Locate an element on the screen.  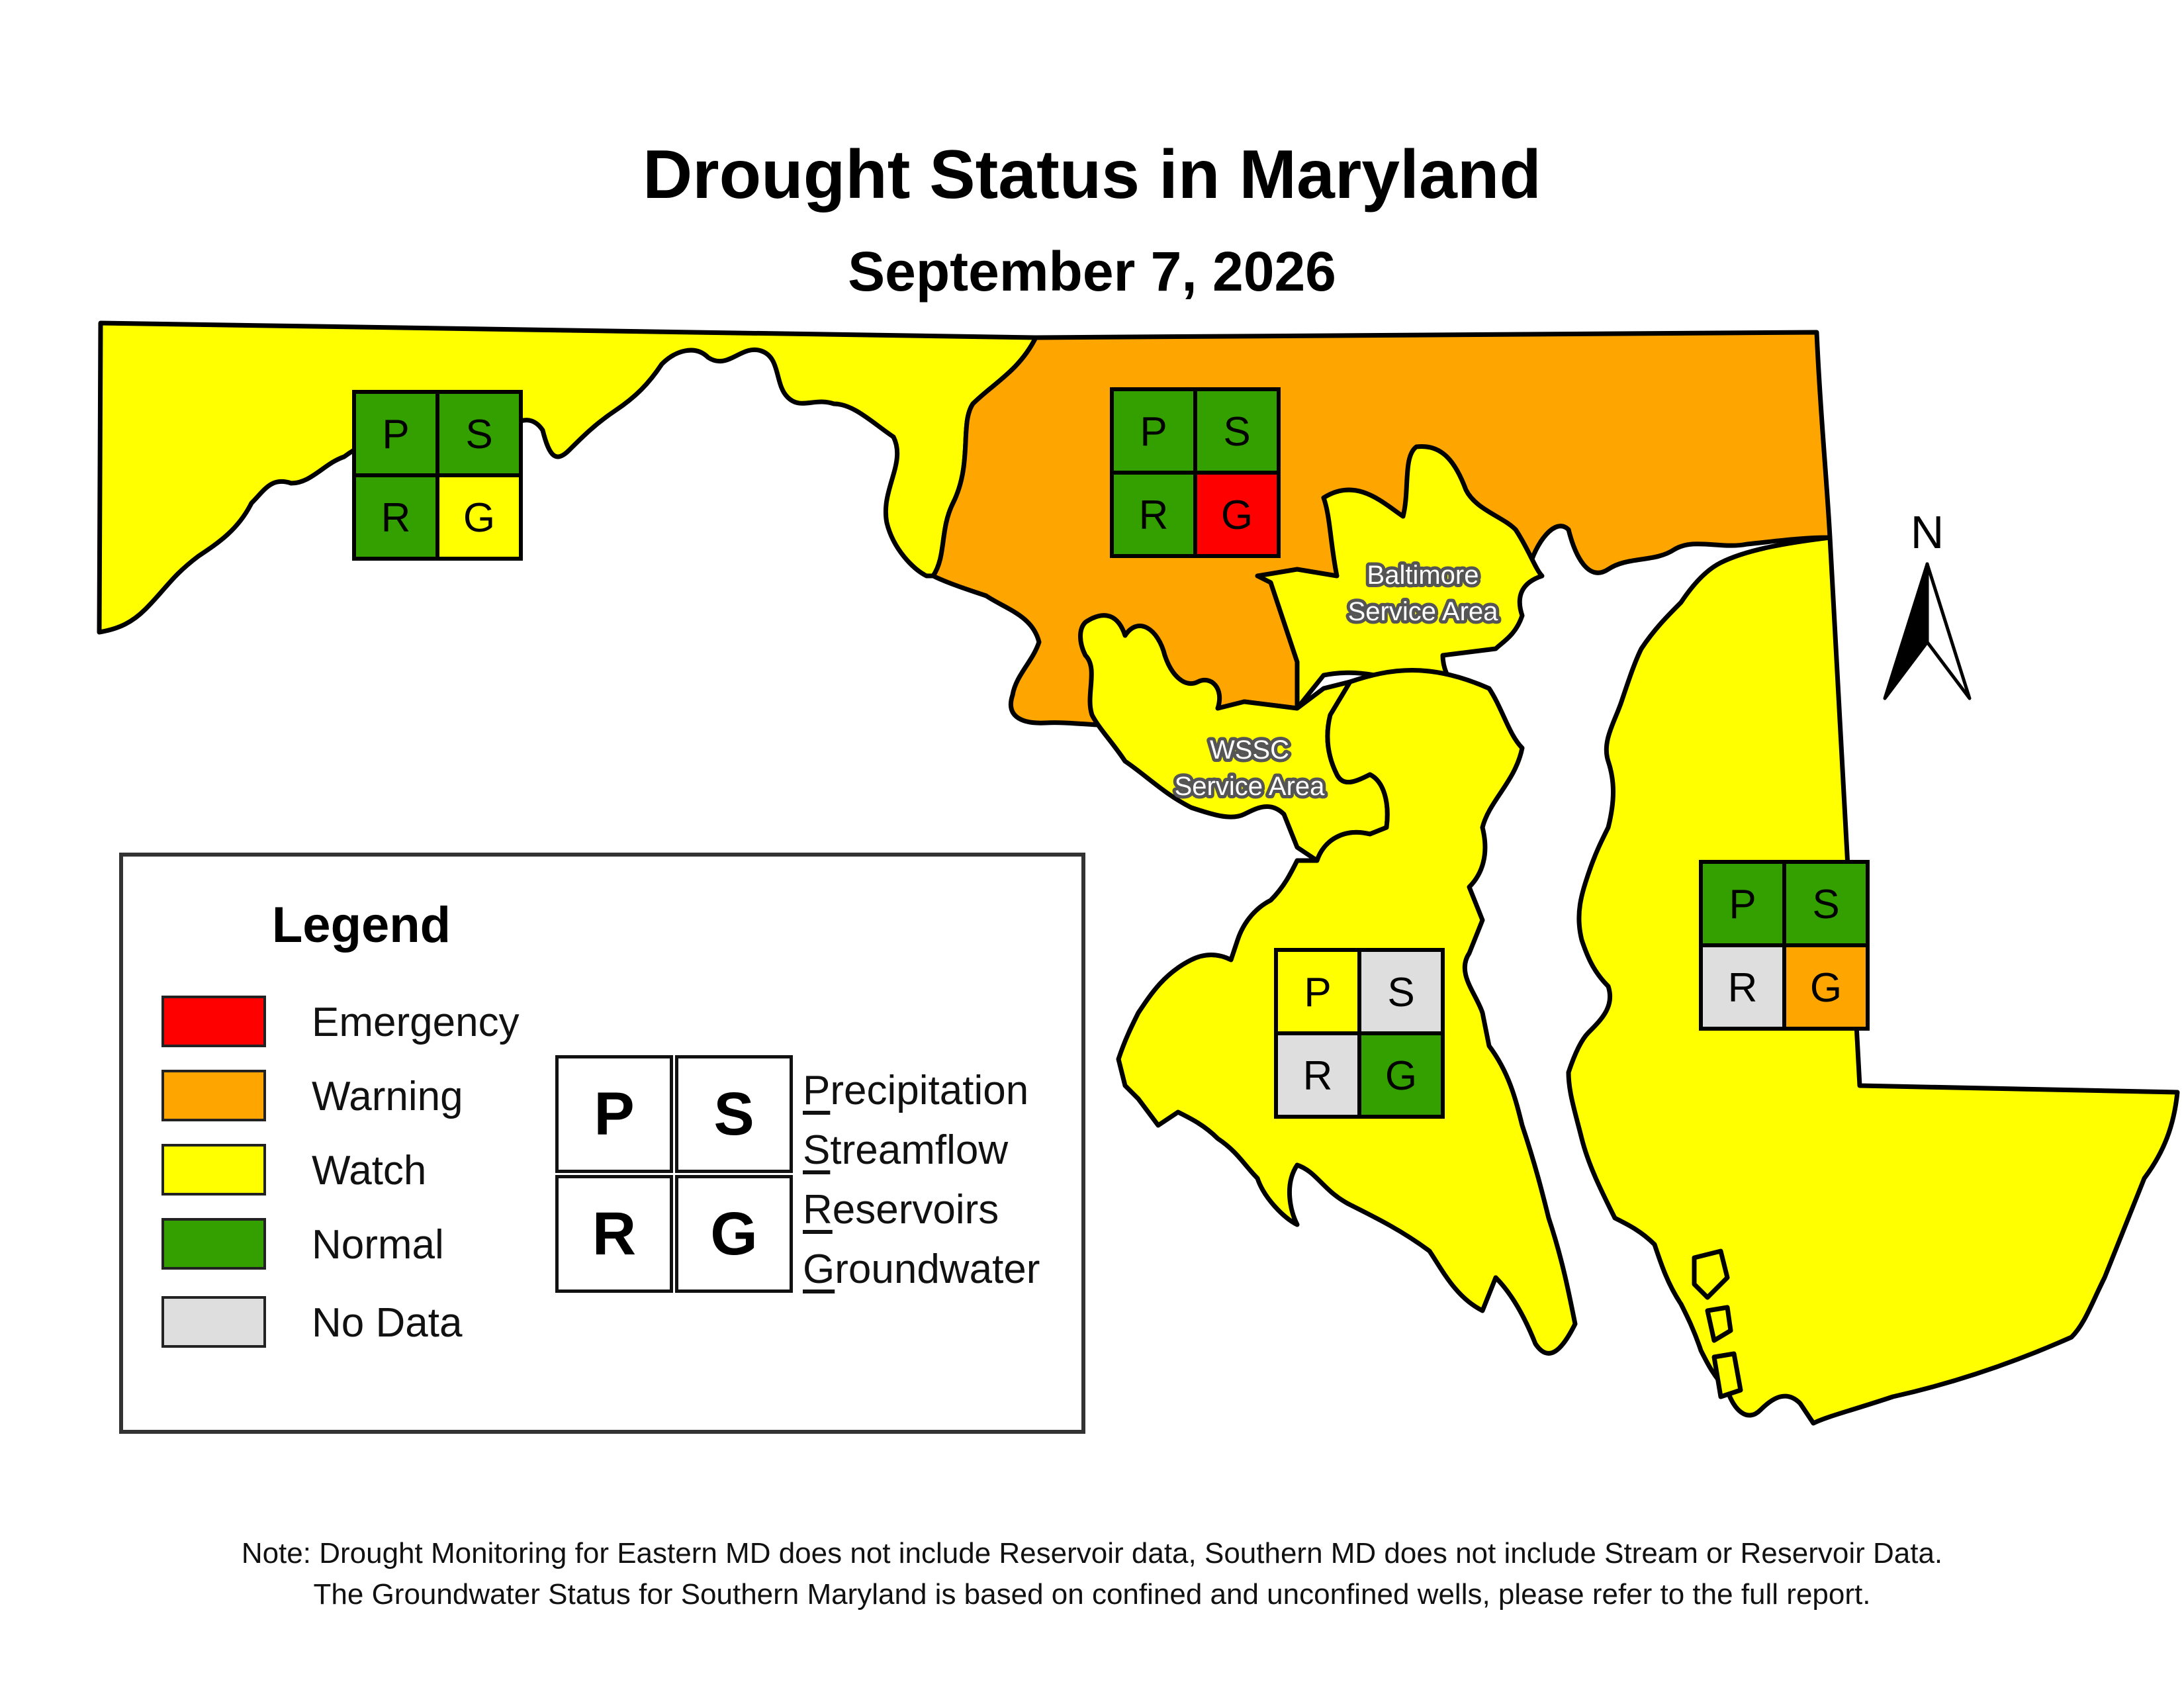
key-initial-s: S is located at coordinates (817, 1150).